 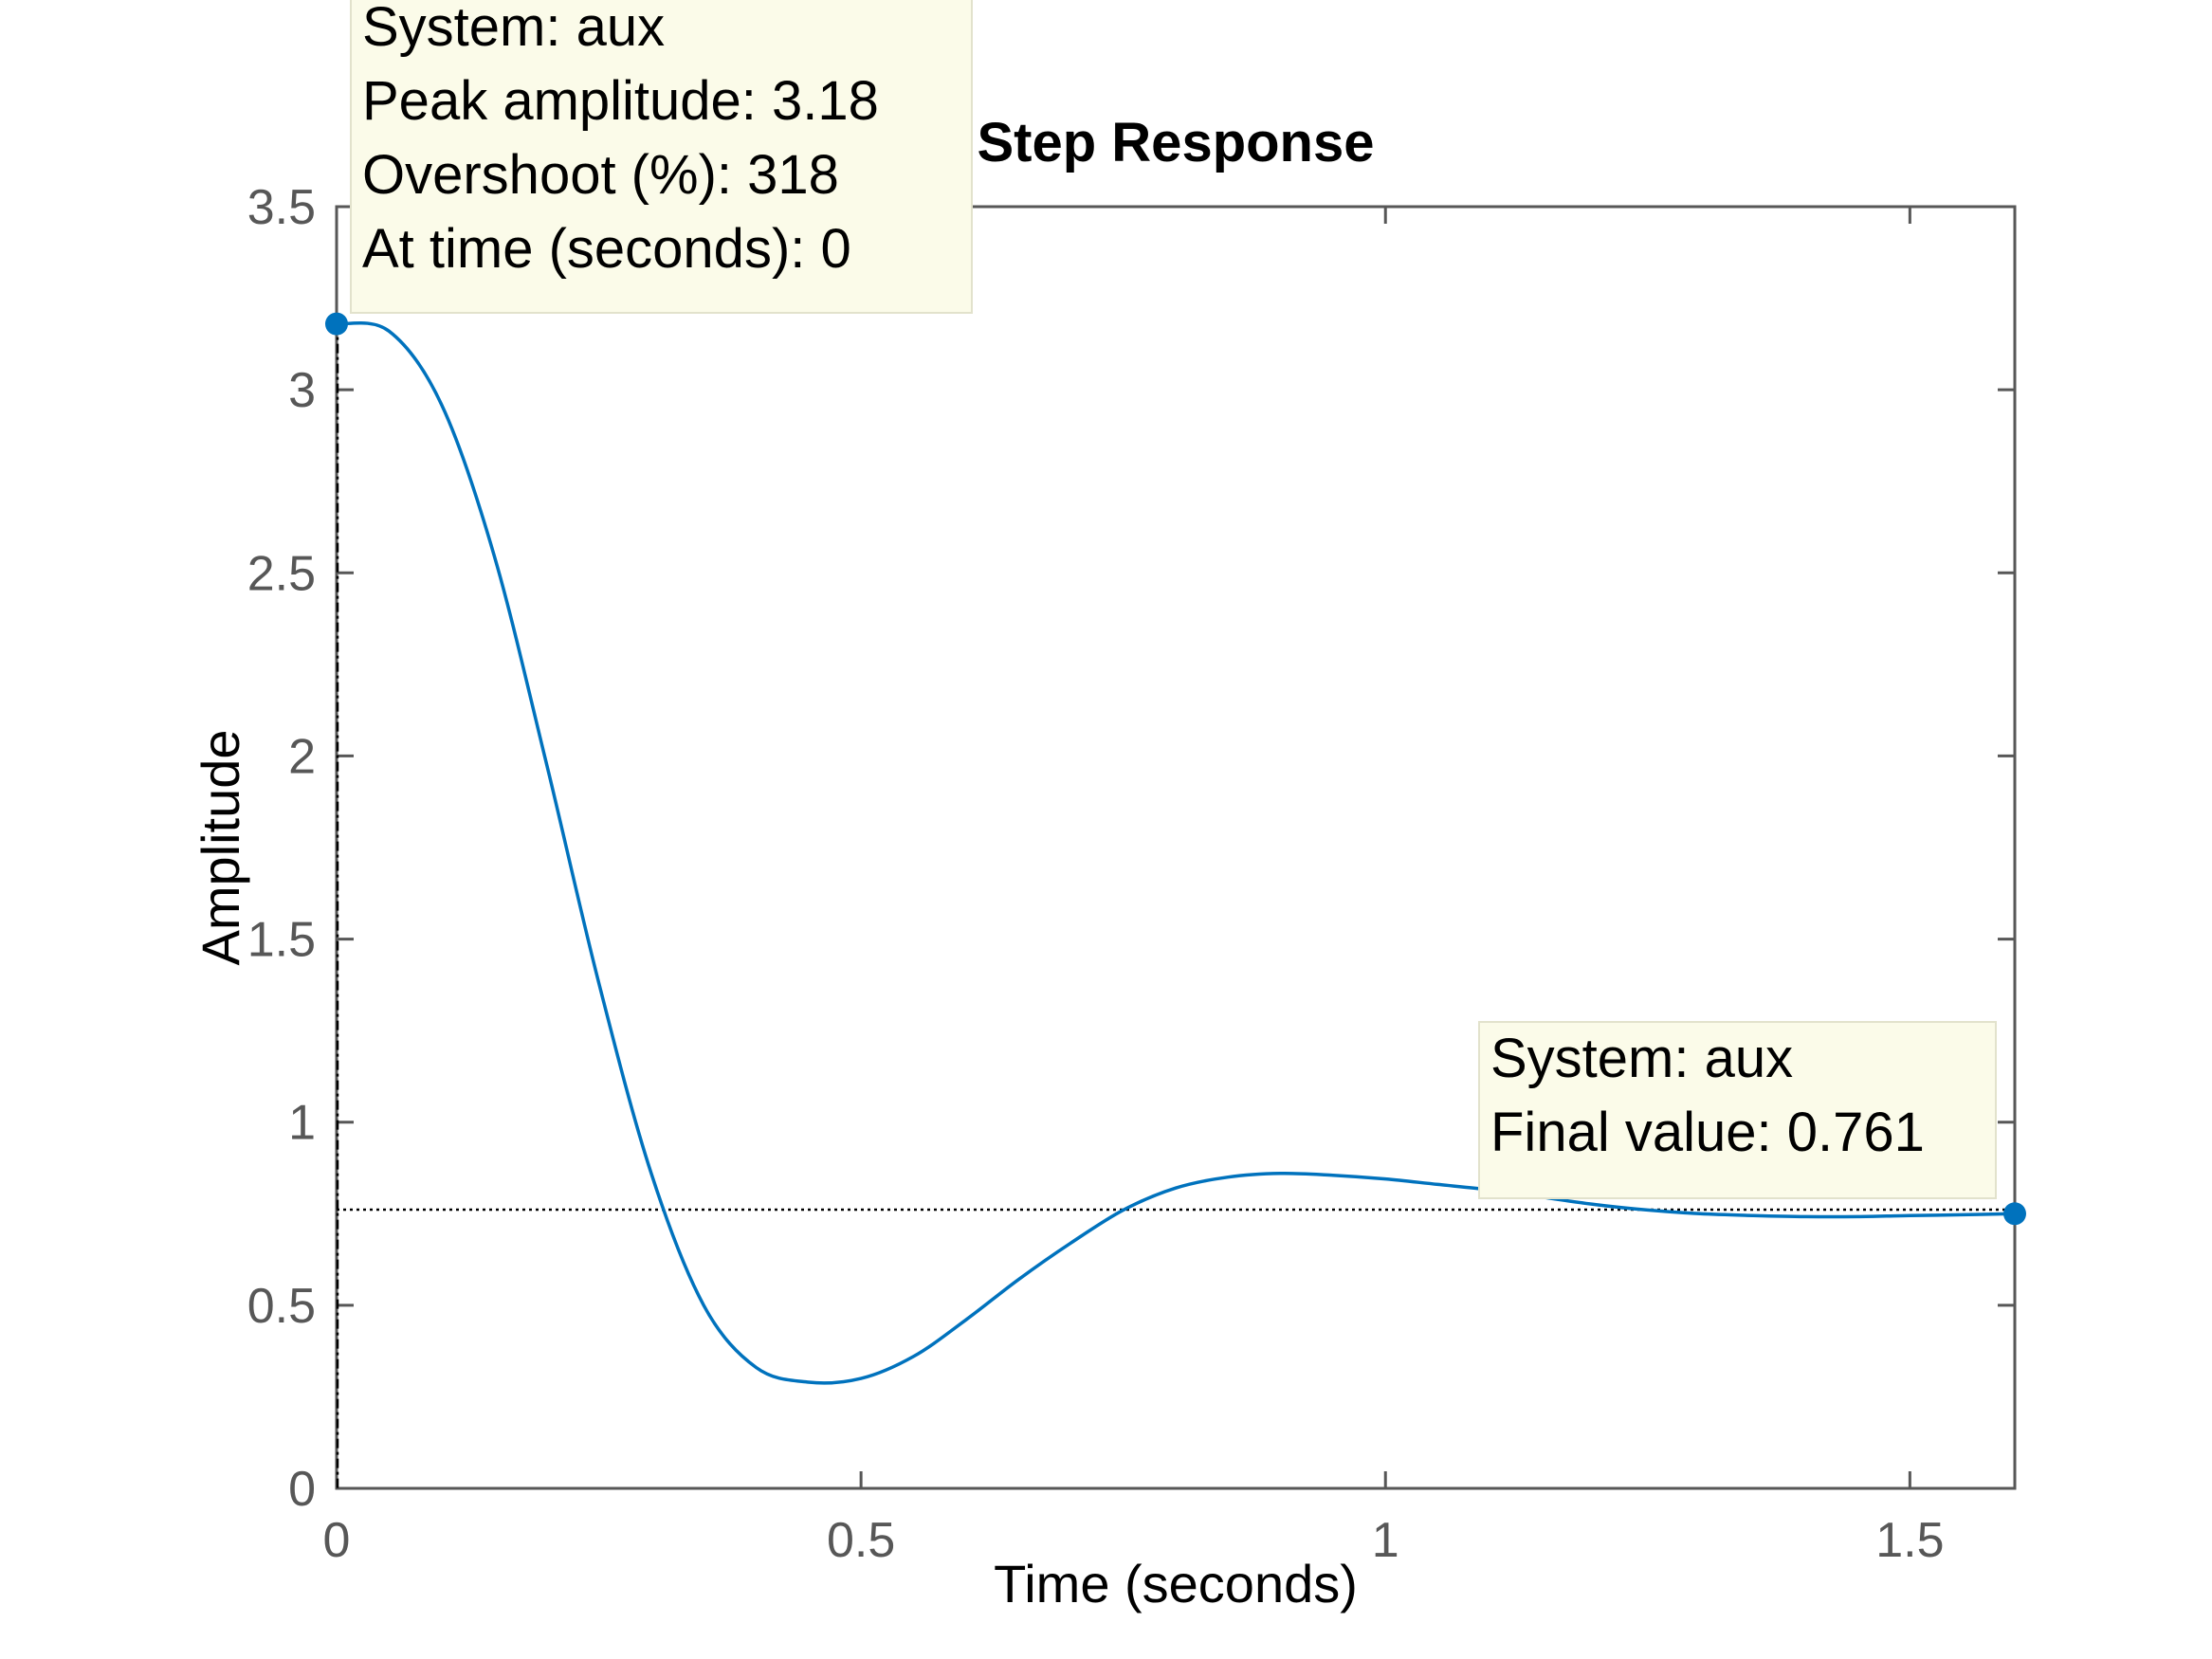 I want to click on y-tick-label: 0, so click(x=302, y=1489).